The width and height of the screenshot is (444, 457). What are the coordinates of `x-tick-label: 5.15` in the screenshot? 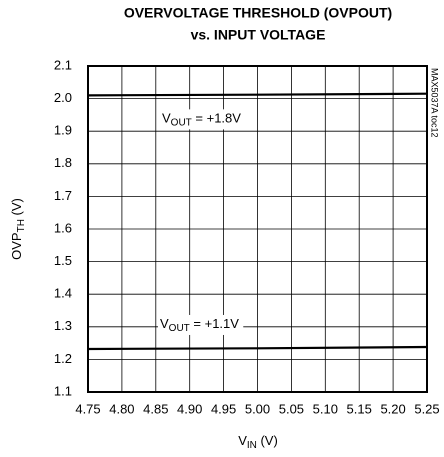 It's located at (359, 408).